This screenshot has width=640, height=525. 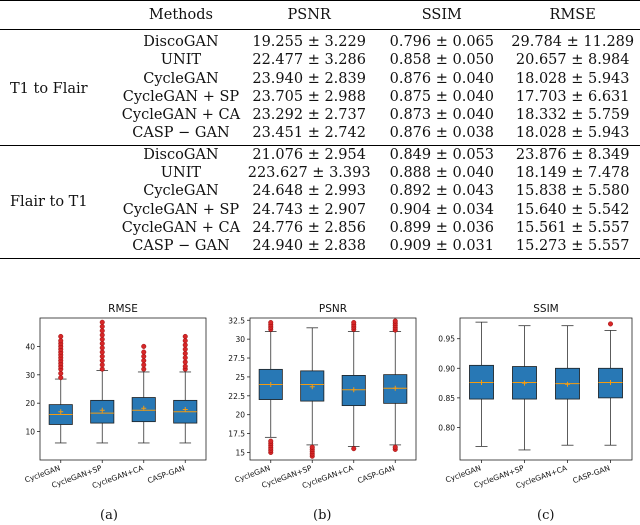 I want to click on rmse-cell: 18.332 ± 5.759, so click(x=572, y=115).